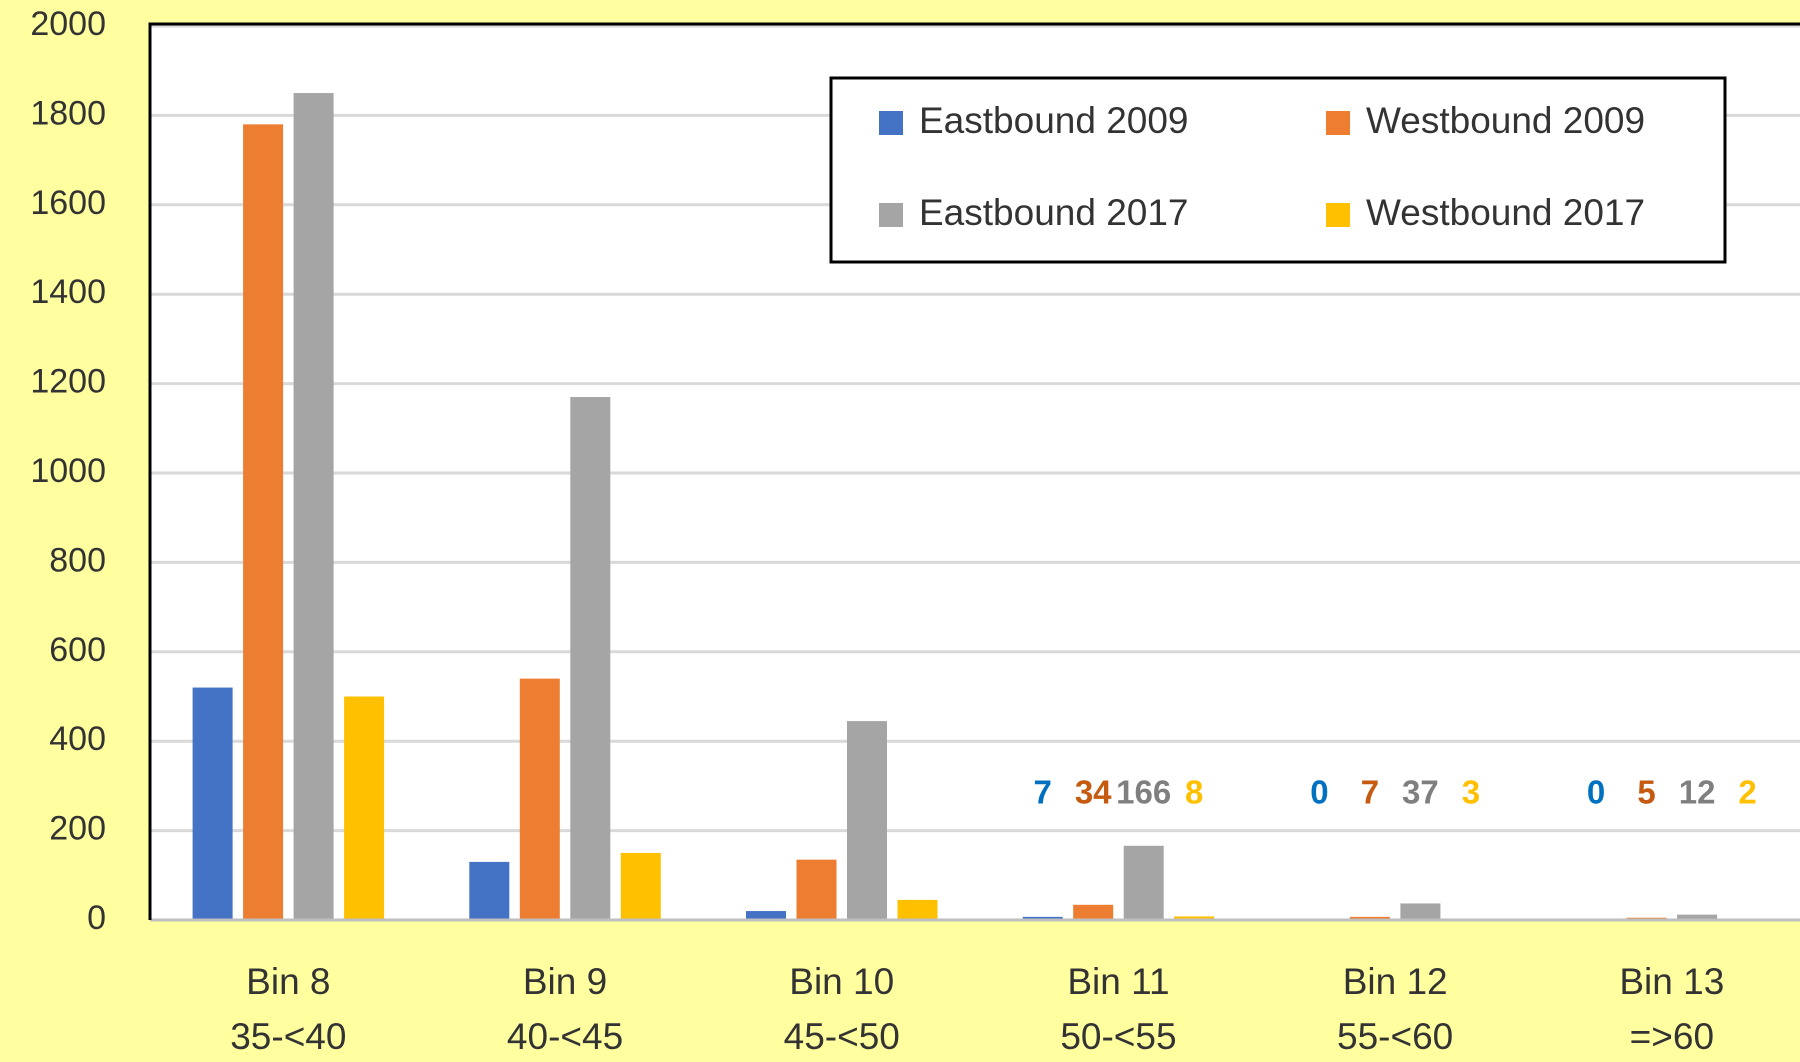 This screenshot has width=1800, height=1062. I want to click on y-tick-label: 400, so click(77, 739).